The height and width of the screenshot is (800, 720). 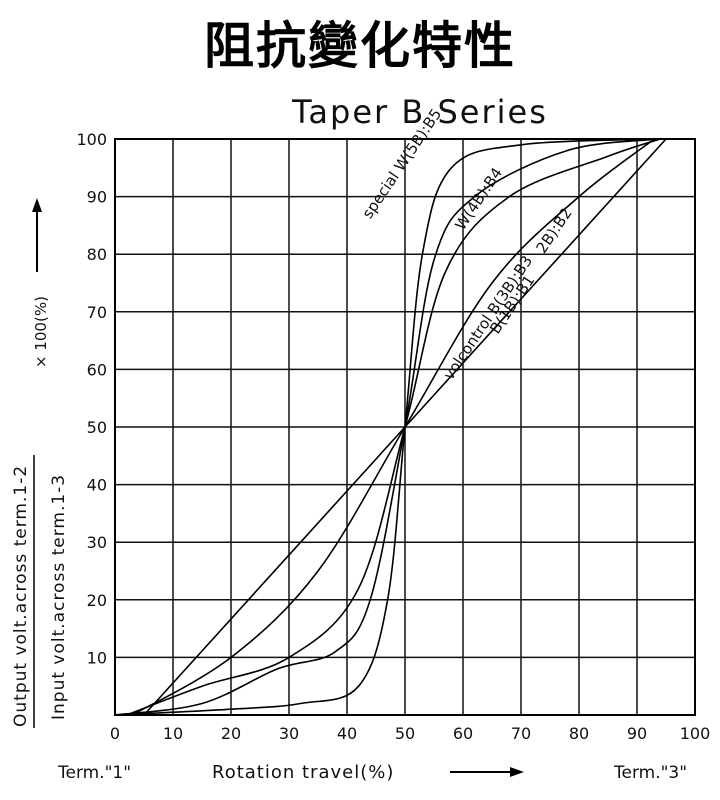 What do you see at coordinates (91, 139) in the screenshot?
I see `y-tick-label: 100` at bounding box center [91, 139].